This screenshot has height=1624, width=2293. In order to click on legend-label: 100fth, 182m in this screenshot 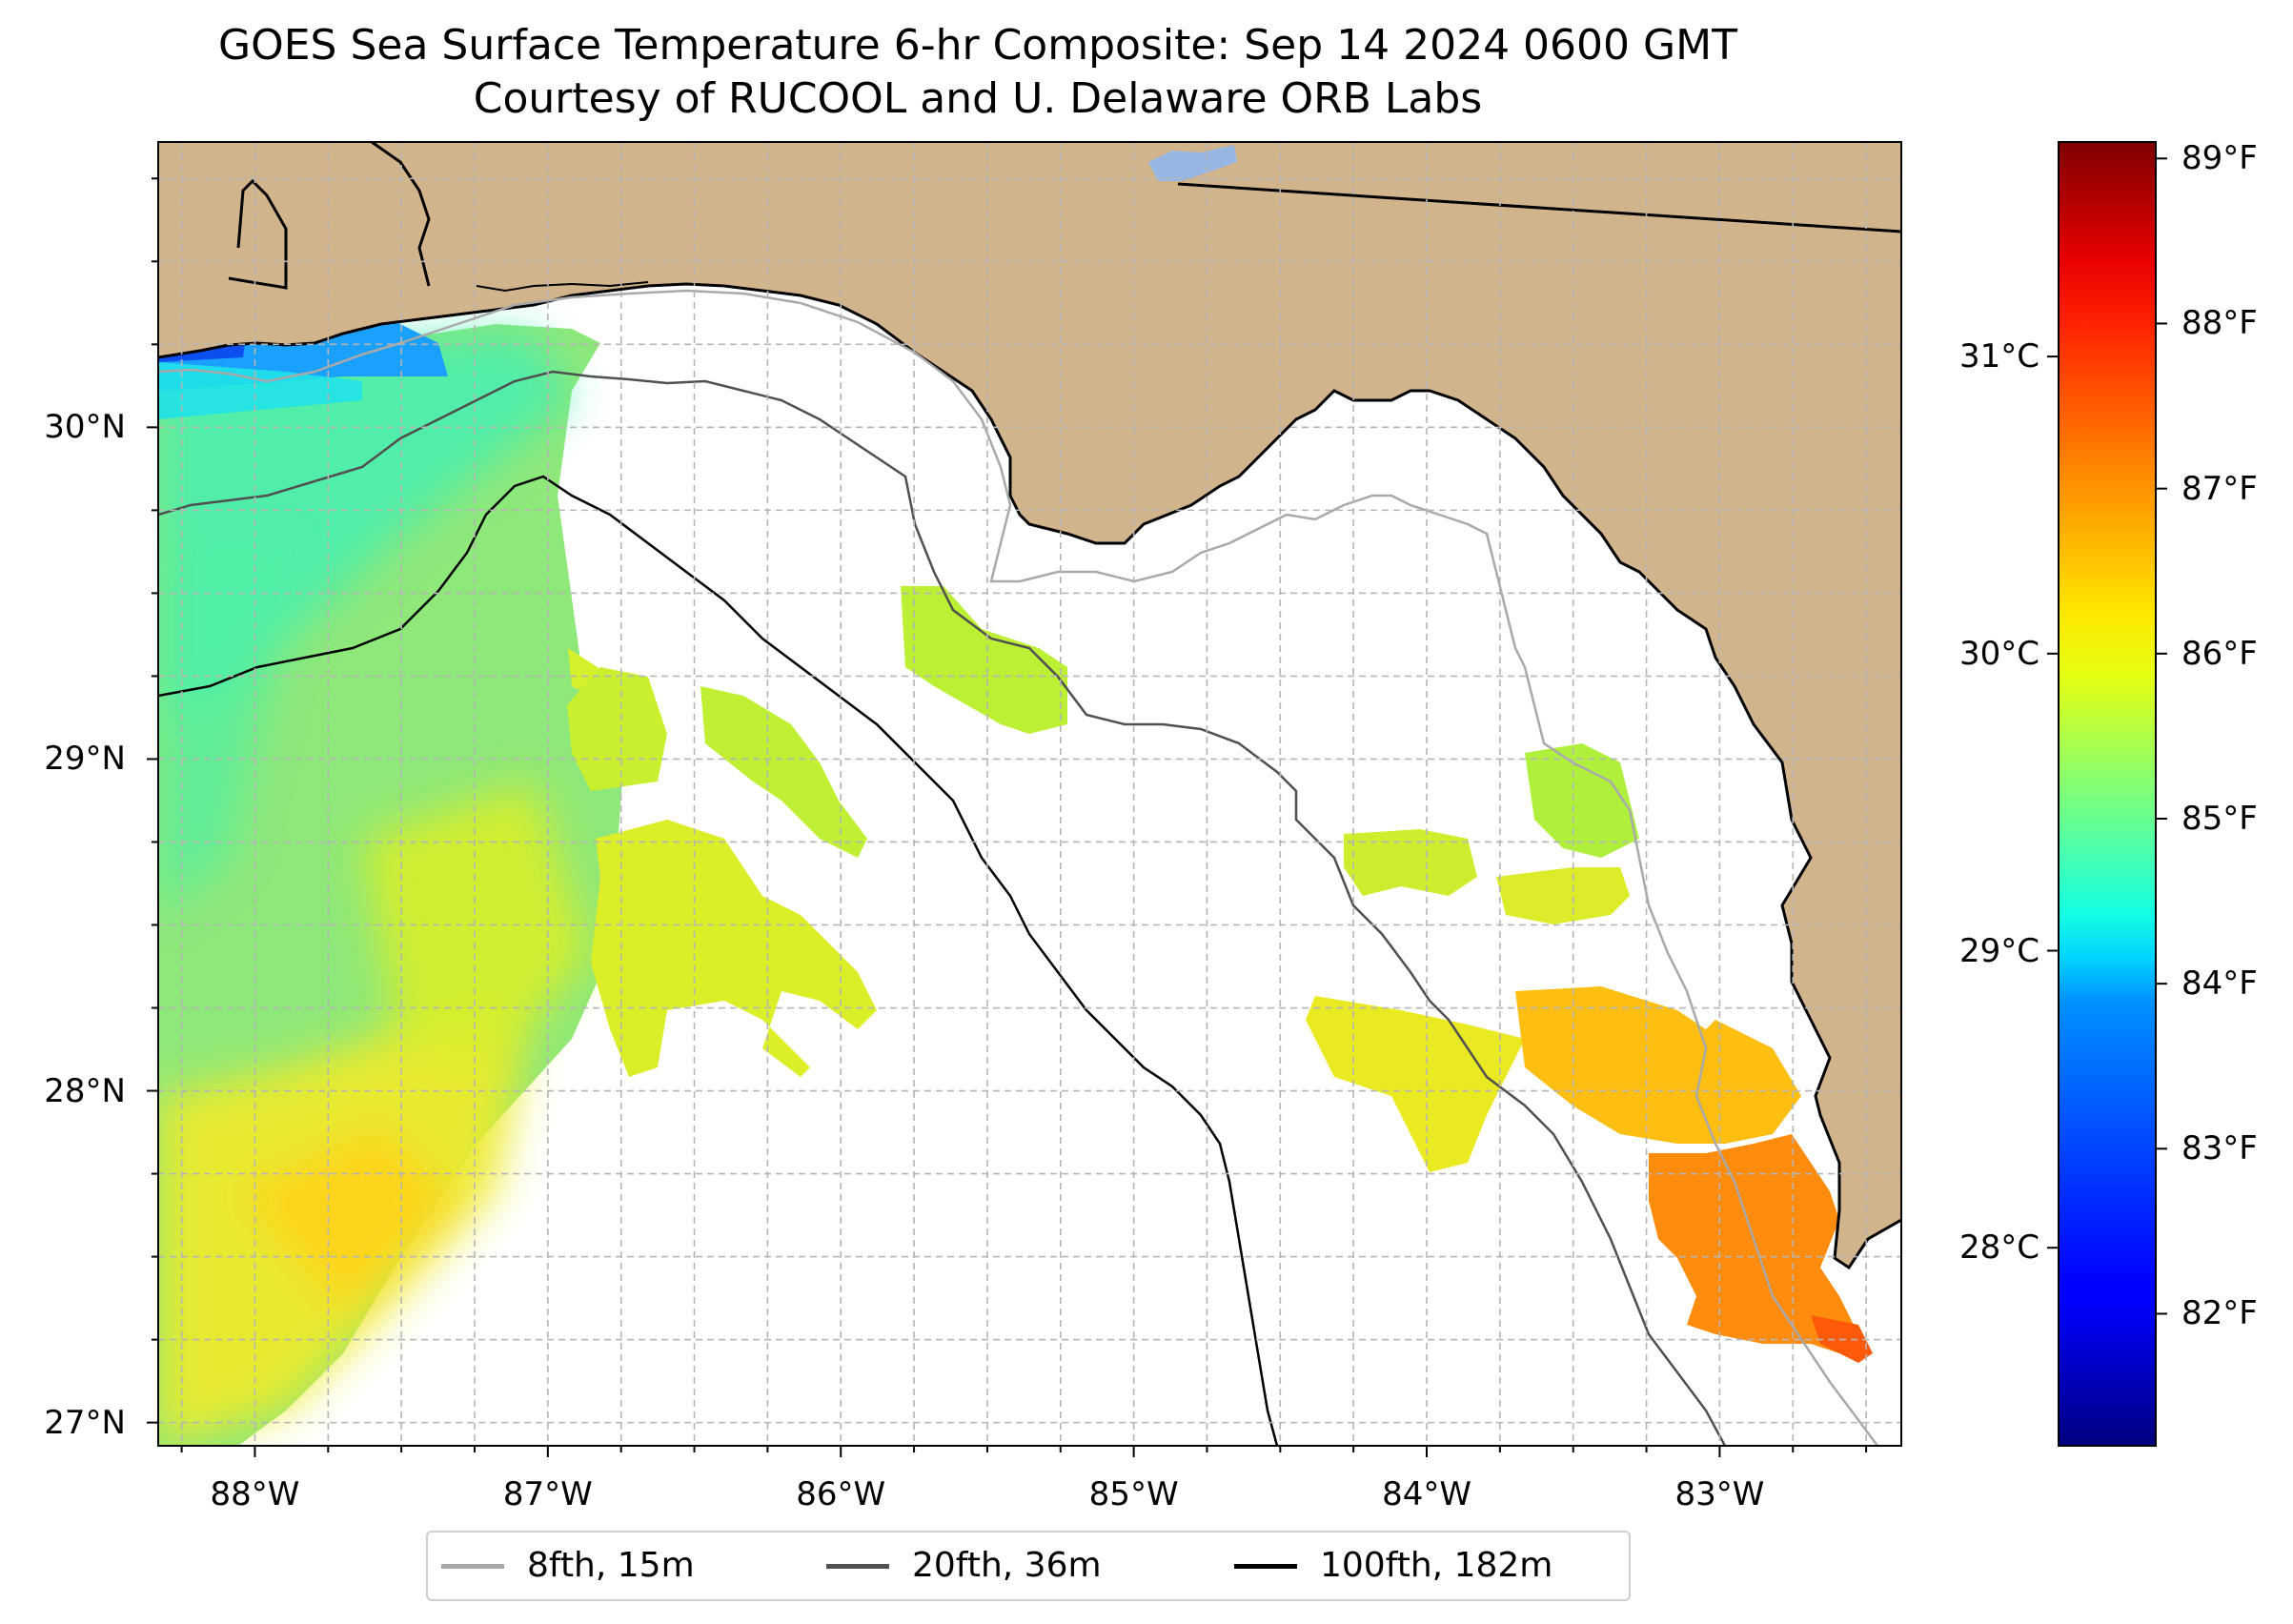, I will do `click(1437, 1565)`.